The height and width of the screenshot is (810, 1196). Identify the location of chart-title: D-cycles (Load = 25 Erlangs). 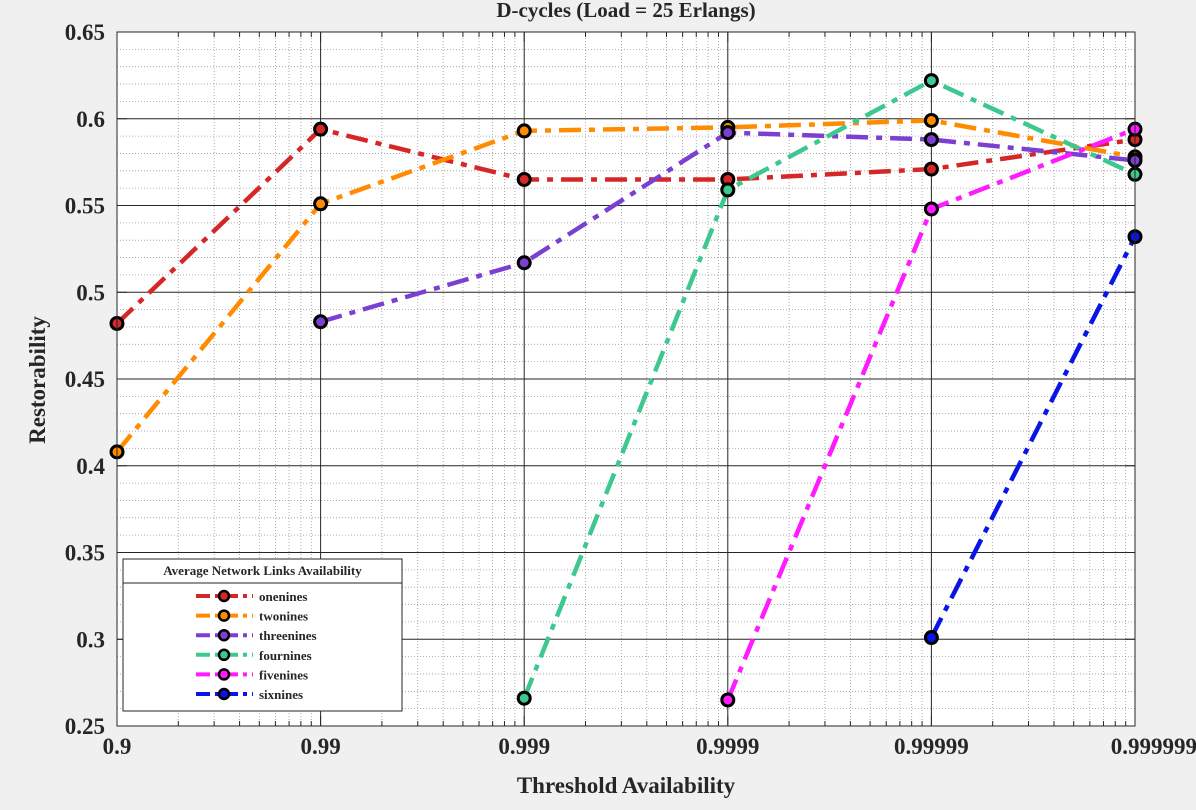
(625, 11).